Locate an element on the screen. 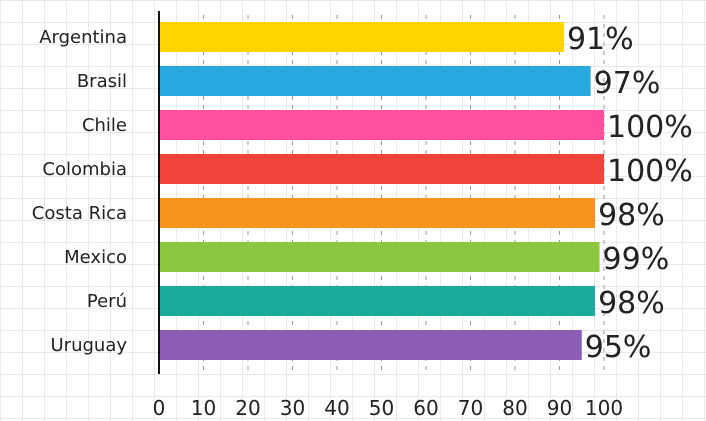  x-tick-label-50: 50 is located at coordinates (381, 408).